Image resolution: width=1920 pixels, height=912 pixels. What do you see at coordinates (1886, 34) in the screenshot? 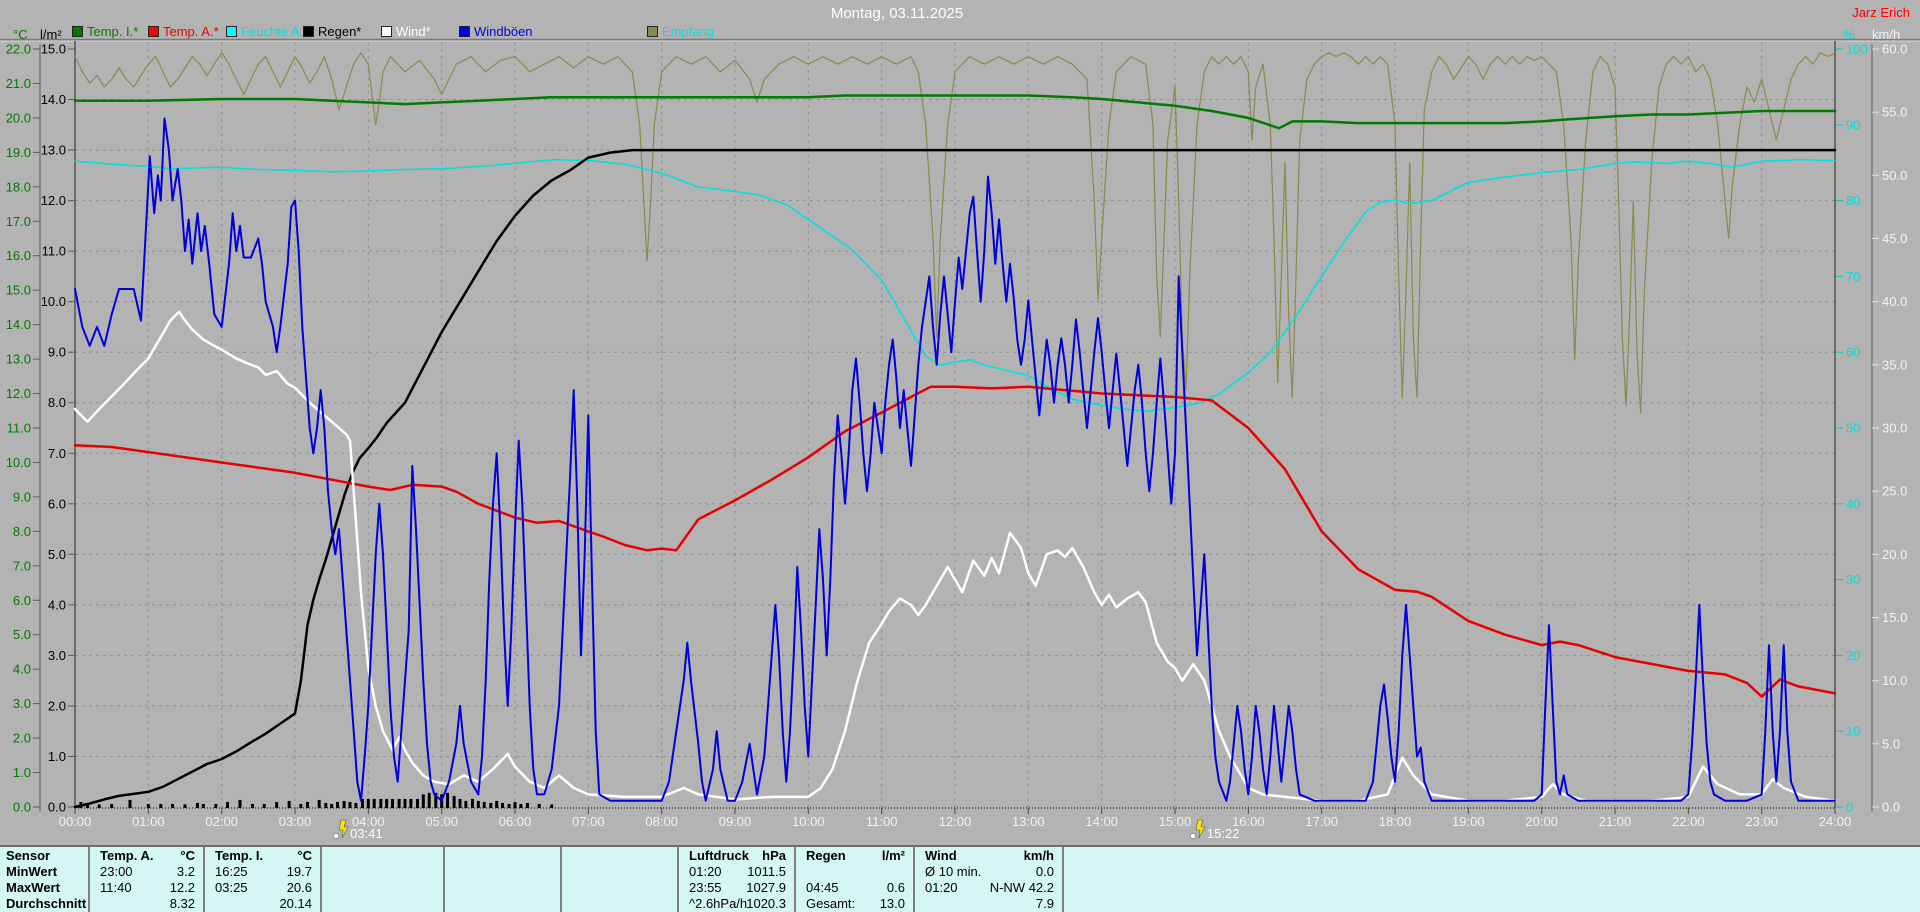
I see `unit-label-wind: km/h` at bounding box center [1886, 34].